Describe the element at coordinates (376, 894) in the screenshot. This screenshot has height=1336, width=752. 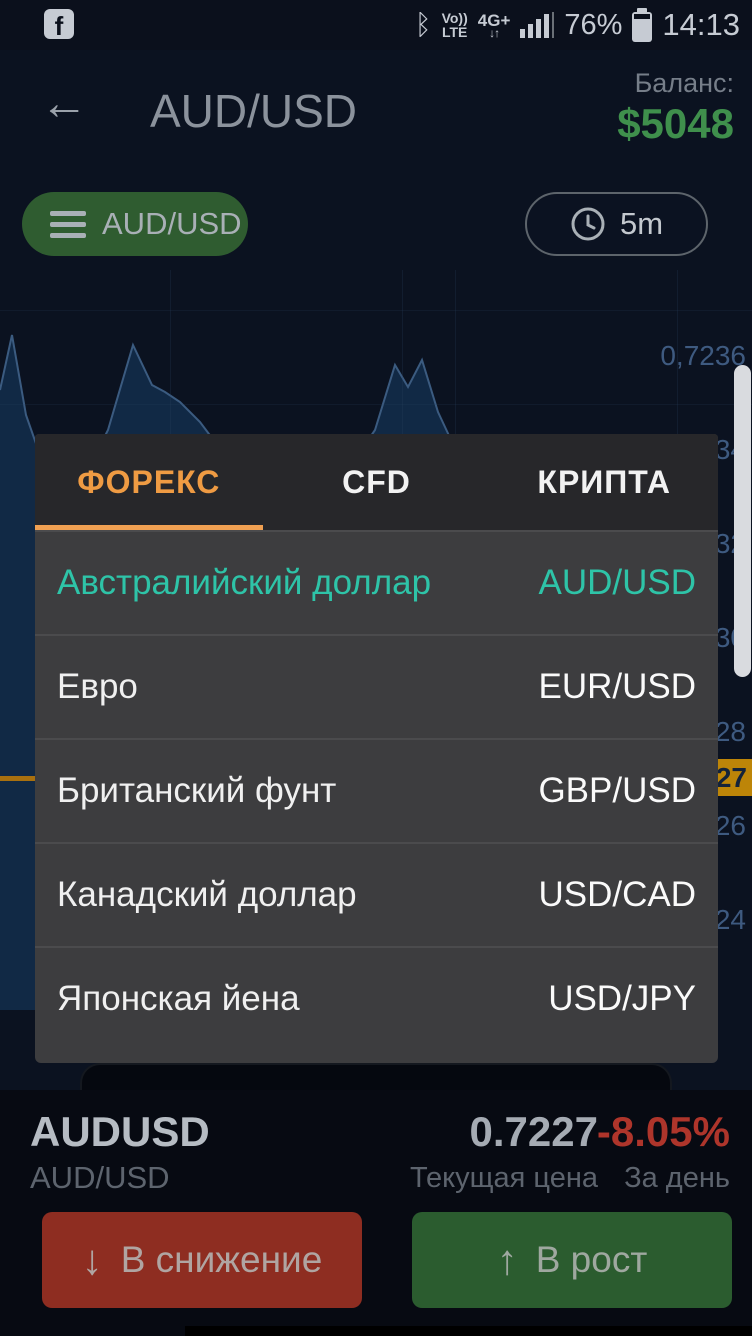
I see `instrument-row-usdcad: Канадский доллар USD/CAD` at that location.